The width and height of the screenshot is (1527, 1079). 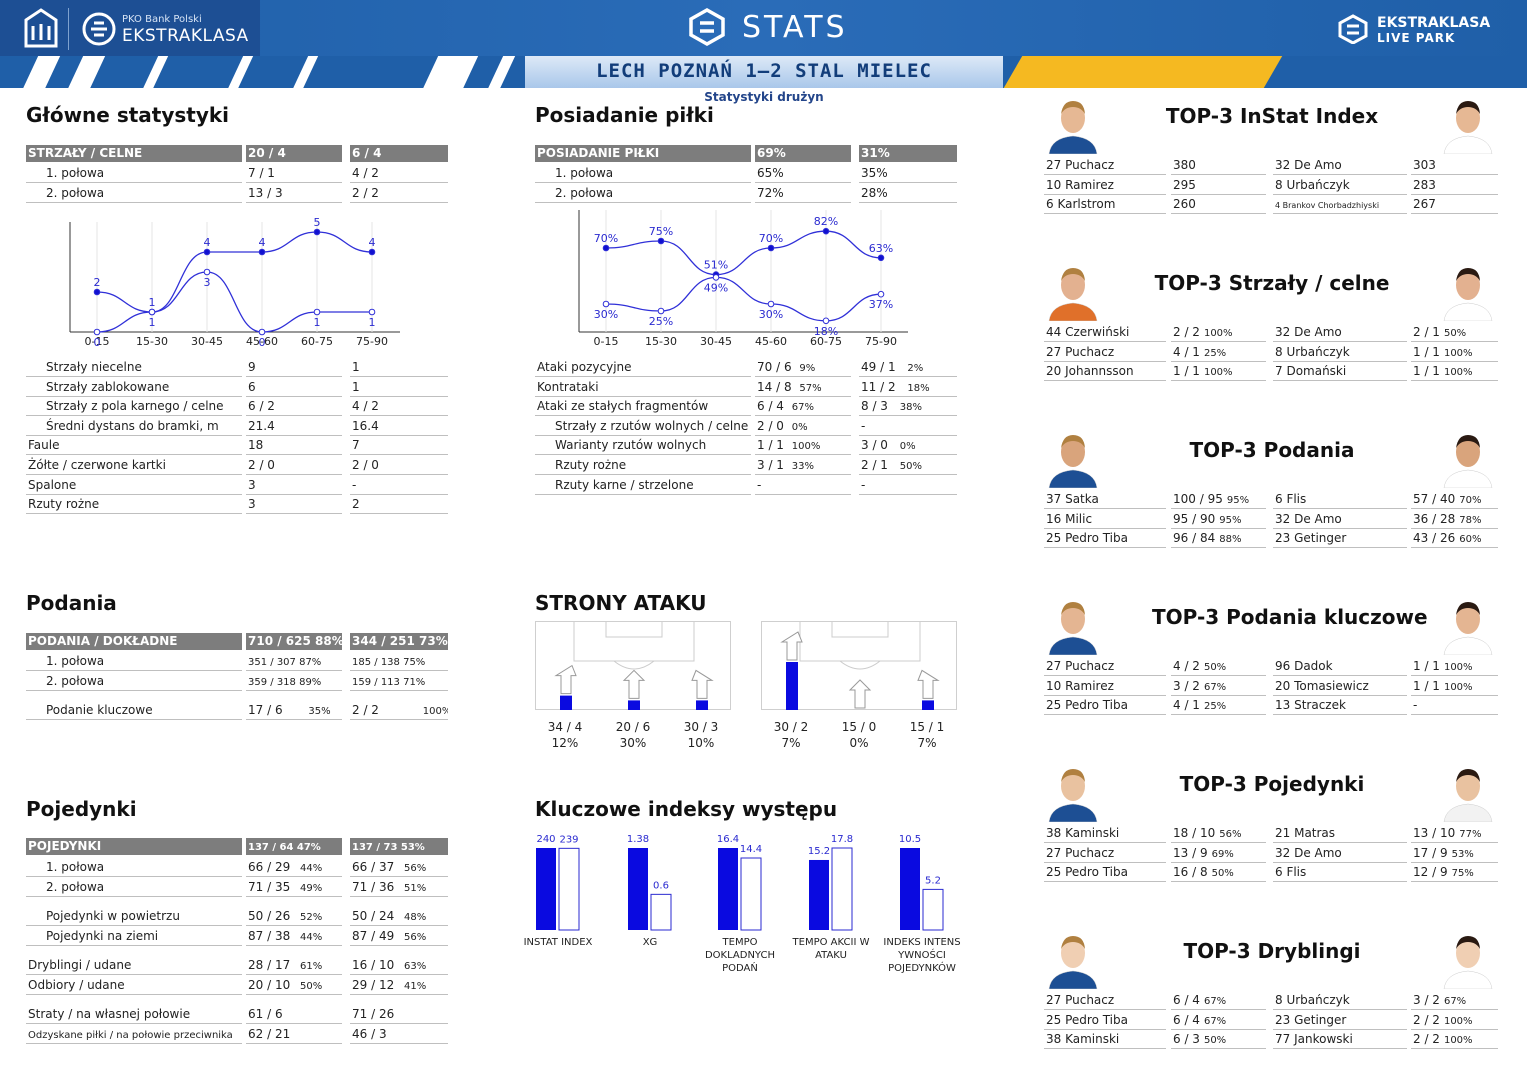 I want to click on top3-row: 10 Ramirez 295 8 Urbańczyk 283, so click(x=1271, y=186).